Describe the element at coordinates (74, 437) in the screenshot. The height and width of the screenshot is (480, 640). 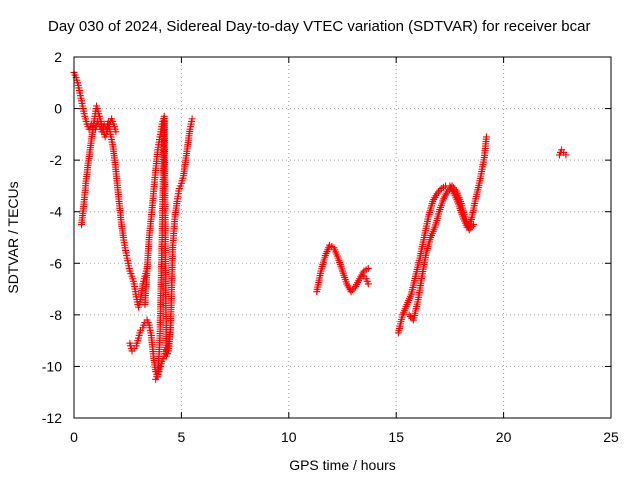
I see `x-tick-label: 0` at that location.